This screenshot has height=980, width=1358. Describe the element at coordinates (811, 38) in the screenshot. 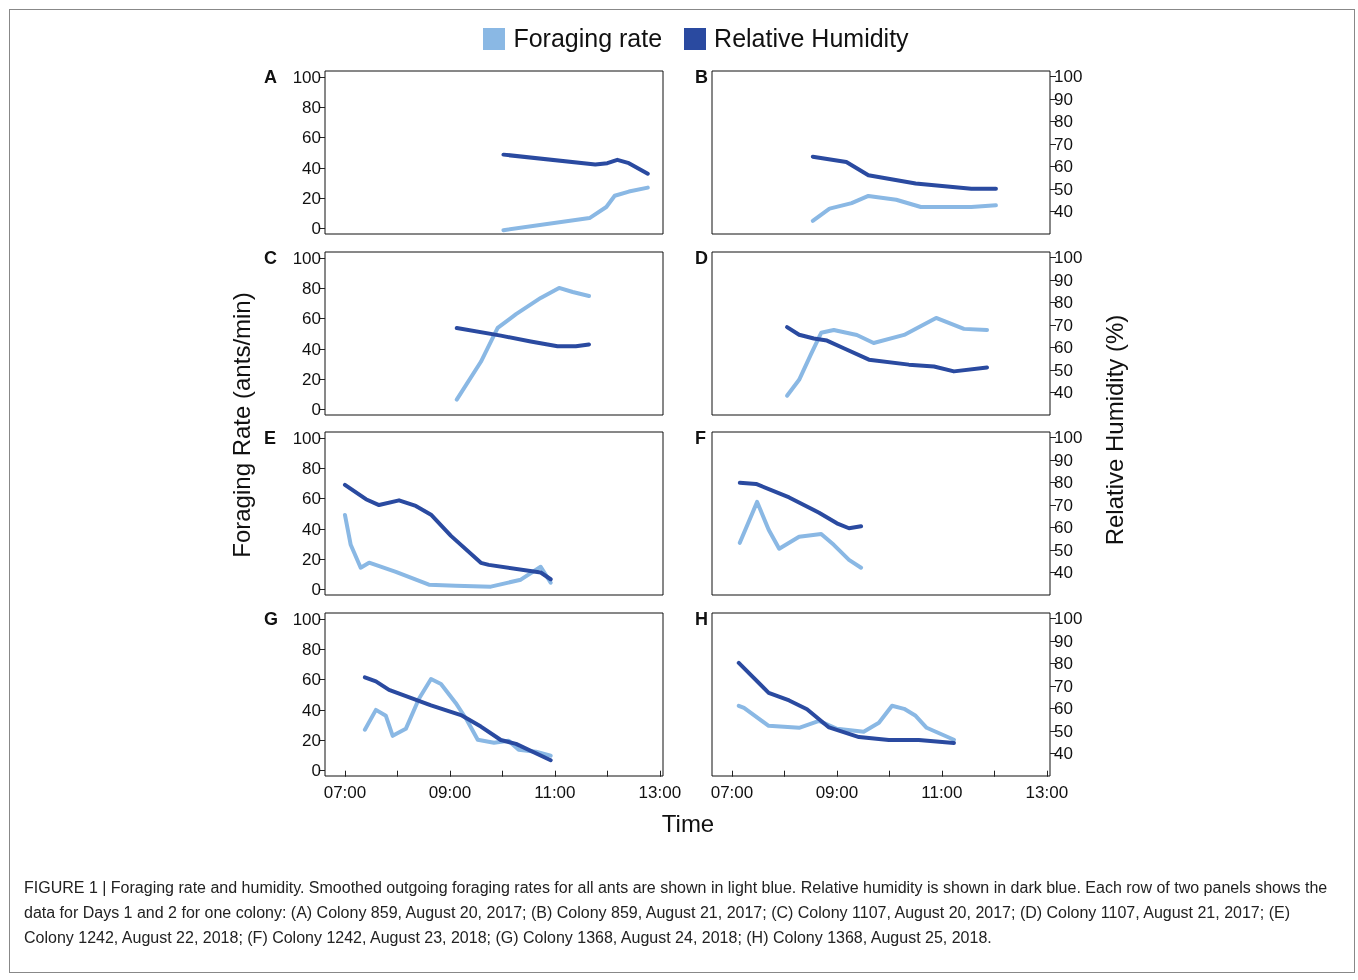

I see `legend-label: Relative Humidity` at that location.